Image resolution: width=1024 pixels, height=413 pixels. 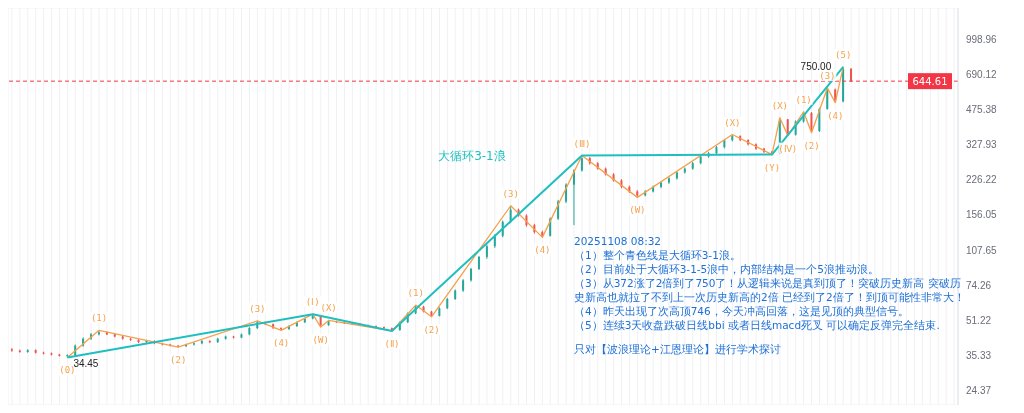 What do you see at coordinates (788, 148) in the screenshot?
I see `annotation: (Ⅳ)` at bounding box center [788, 148].